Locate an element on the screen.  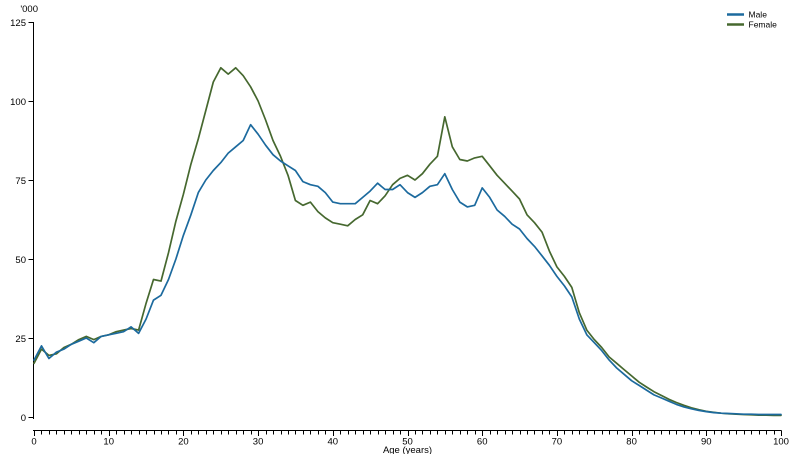
x-axis: 0 10 20 30 40 50 60 70 80 90 100 Age (years) is located at coordinates (410, 442).